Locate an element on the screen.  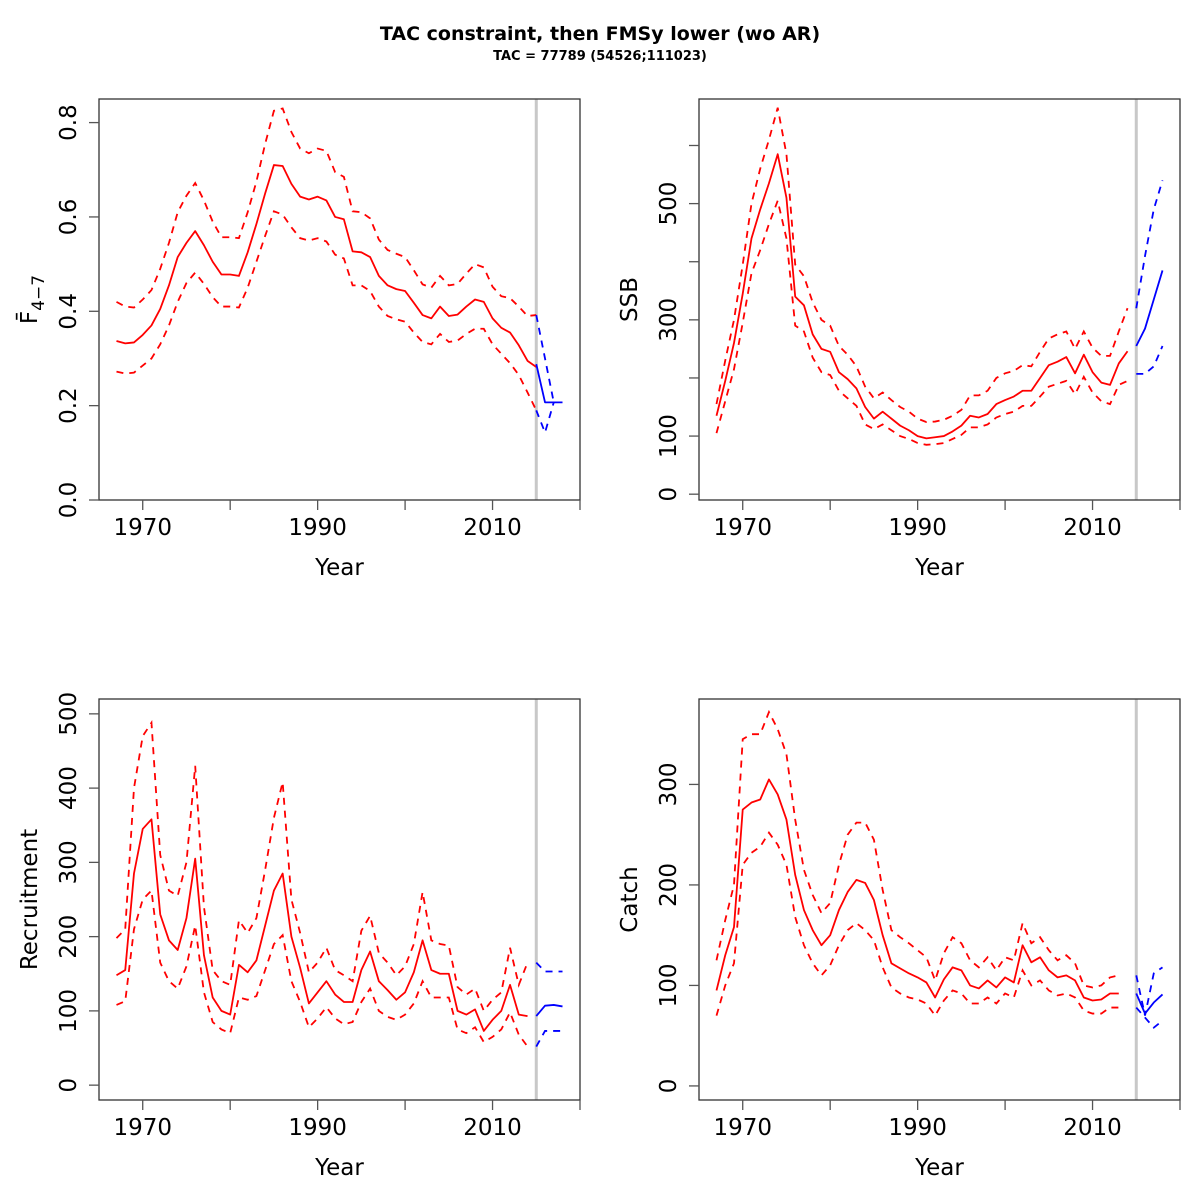
y-axis-label: SSB is located at coordinates (630, 299).